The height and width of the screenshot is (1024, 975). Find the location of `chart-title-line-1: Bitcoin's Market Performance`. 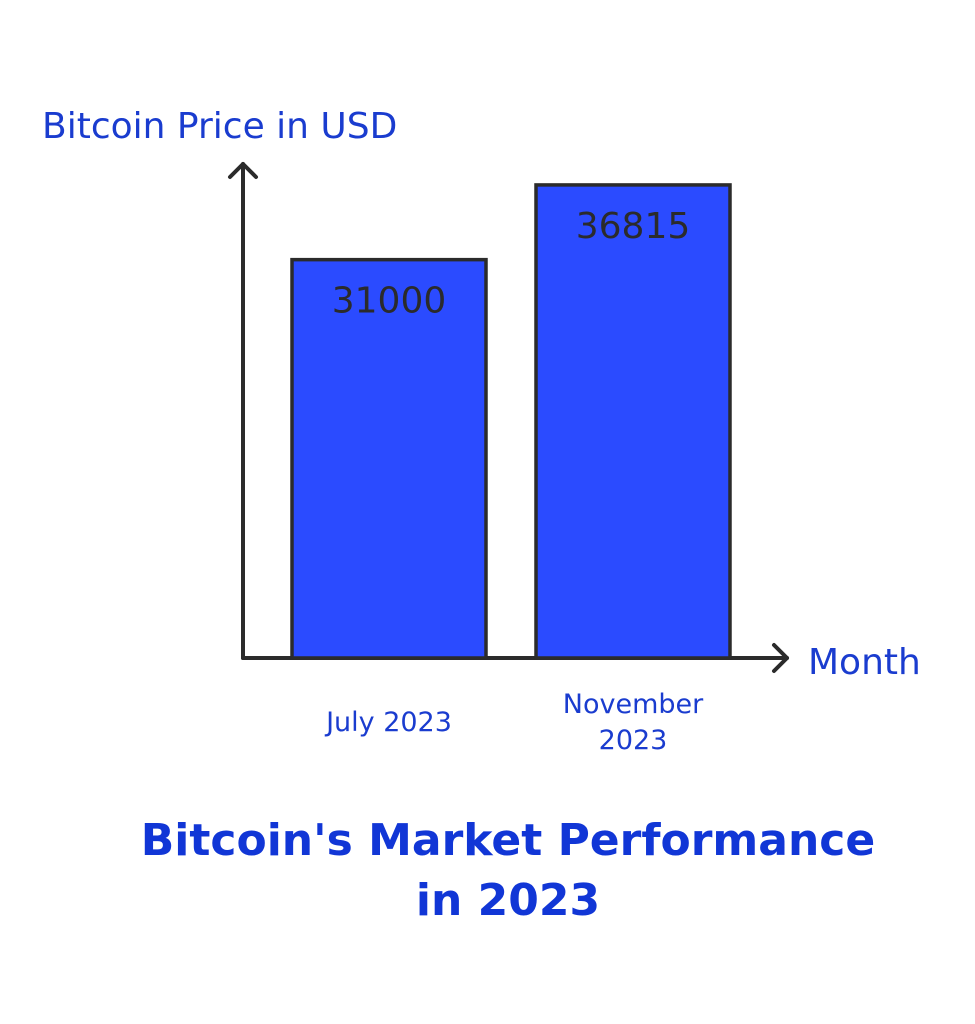

chart-title-line-1: Bitcoin's Market Performance is located at coordinates (508, 840).